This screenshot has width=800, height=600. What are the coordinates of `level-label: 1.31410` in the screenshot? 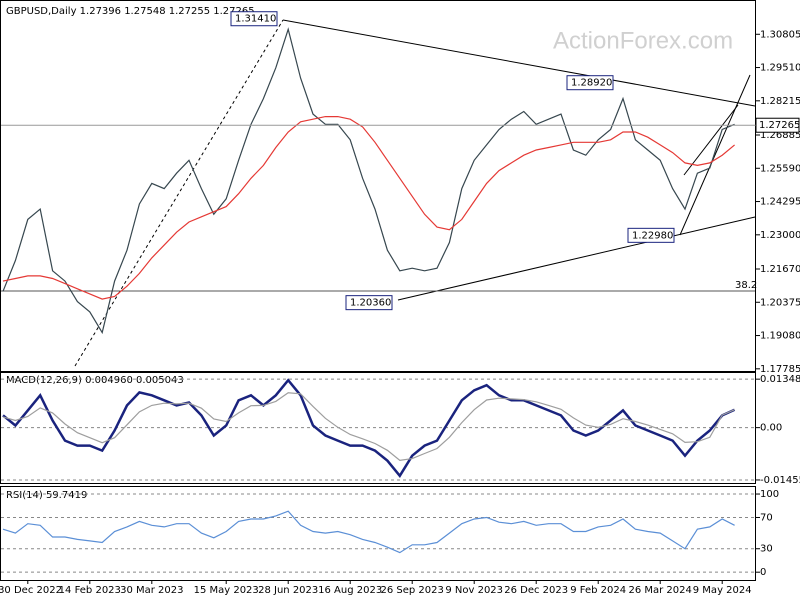 It's located at (255, 19).